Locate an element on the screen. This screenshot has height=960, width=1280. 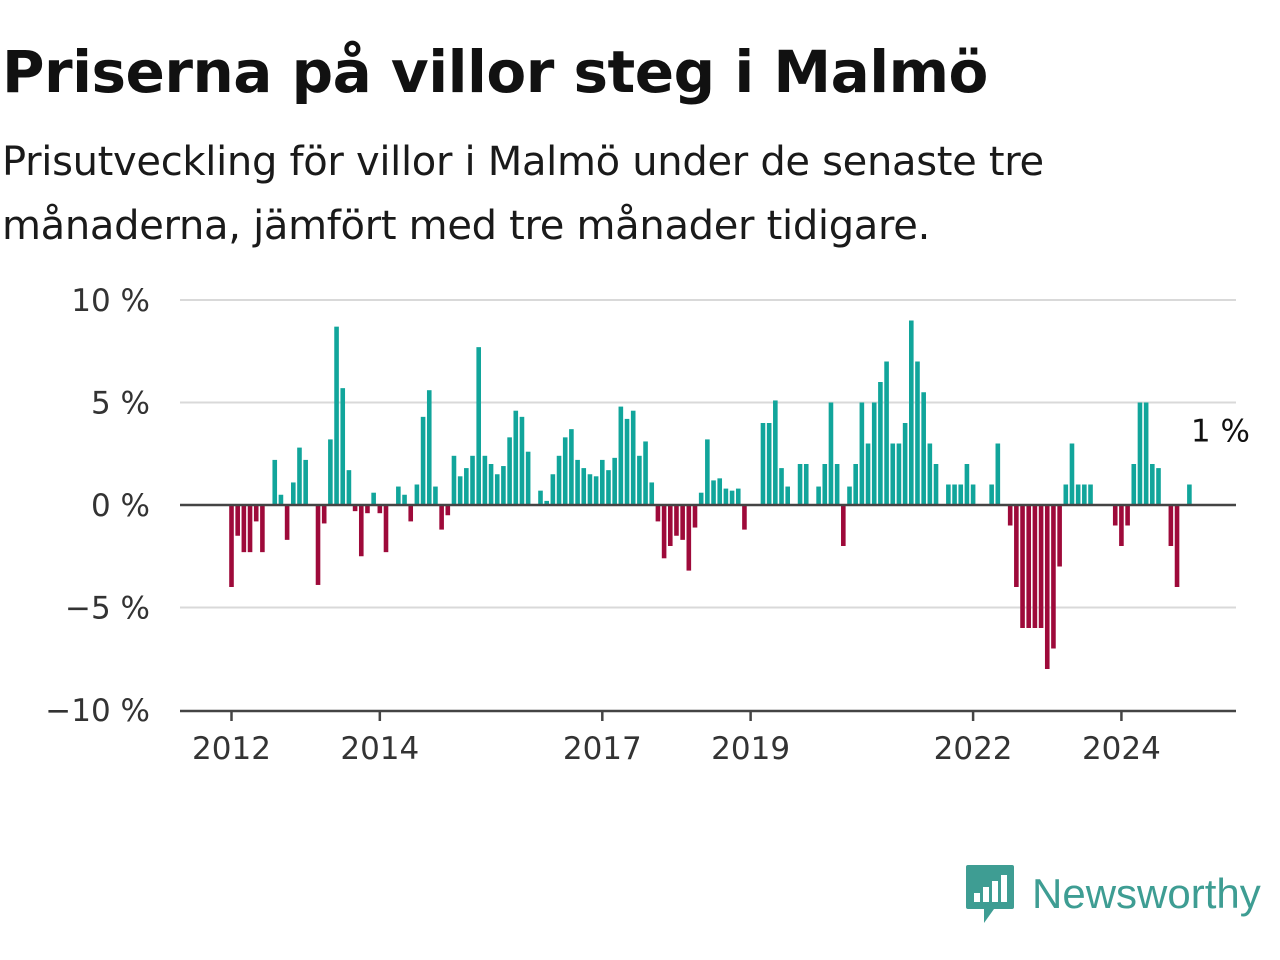
brand-name: Newsworthy is located at coordinates (1146, 893).